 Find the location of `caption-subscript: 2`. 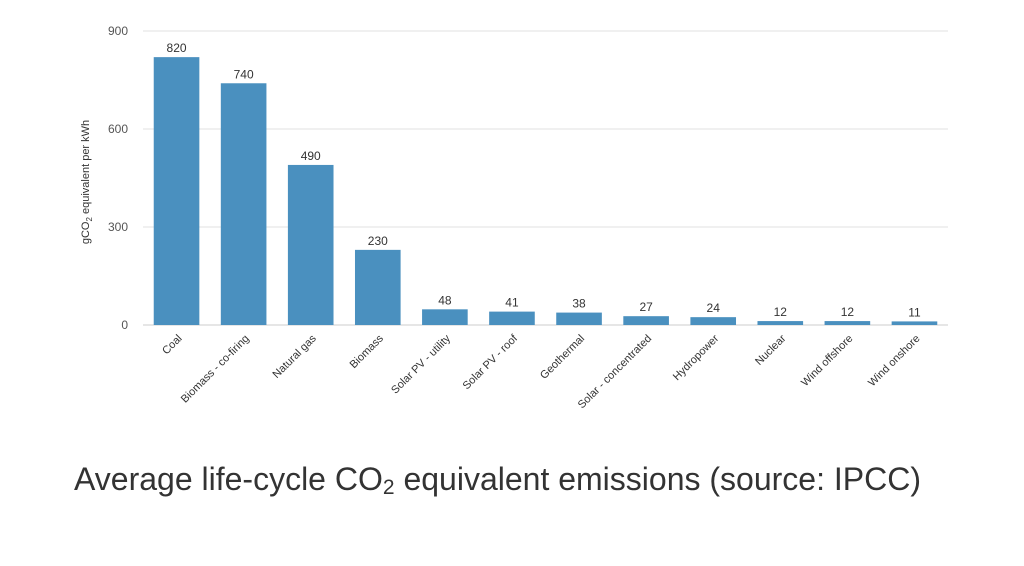

caption-subscript: 2 is located at coordinates (388, 487).